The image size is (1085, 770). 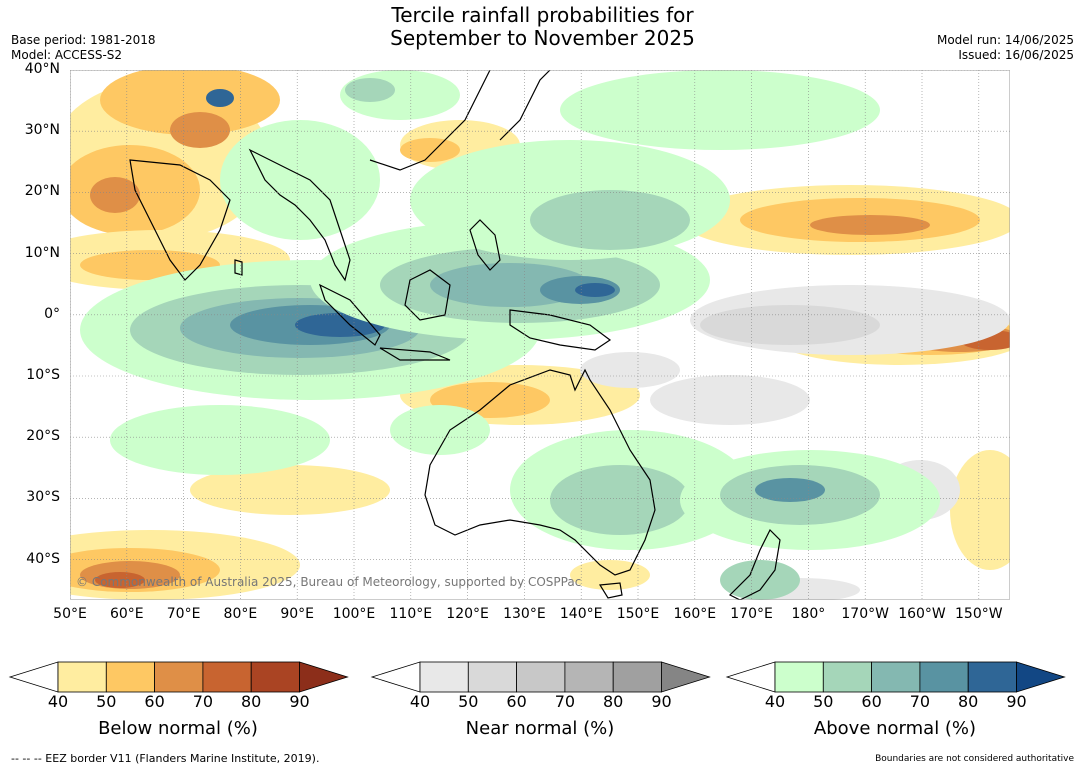 What do you see at coordinates (178, 728) in the screenshot?
I see `below-normal-title: Below normal (%)` at bounding box center [178, 728].